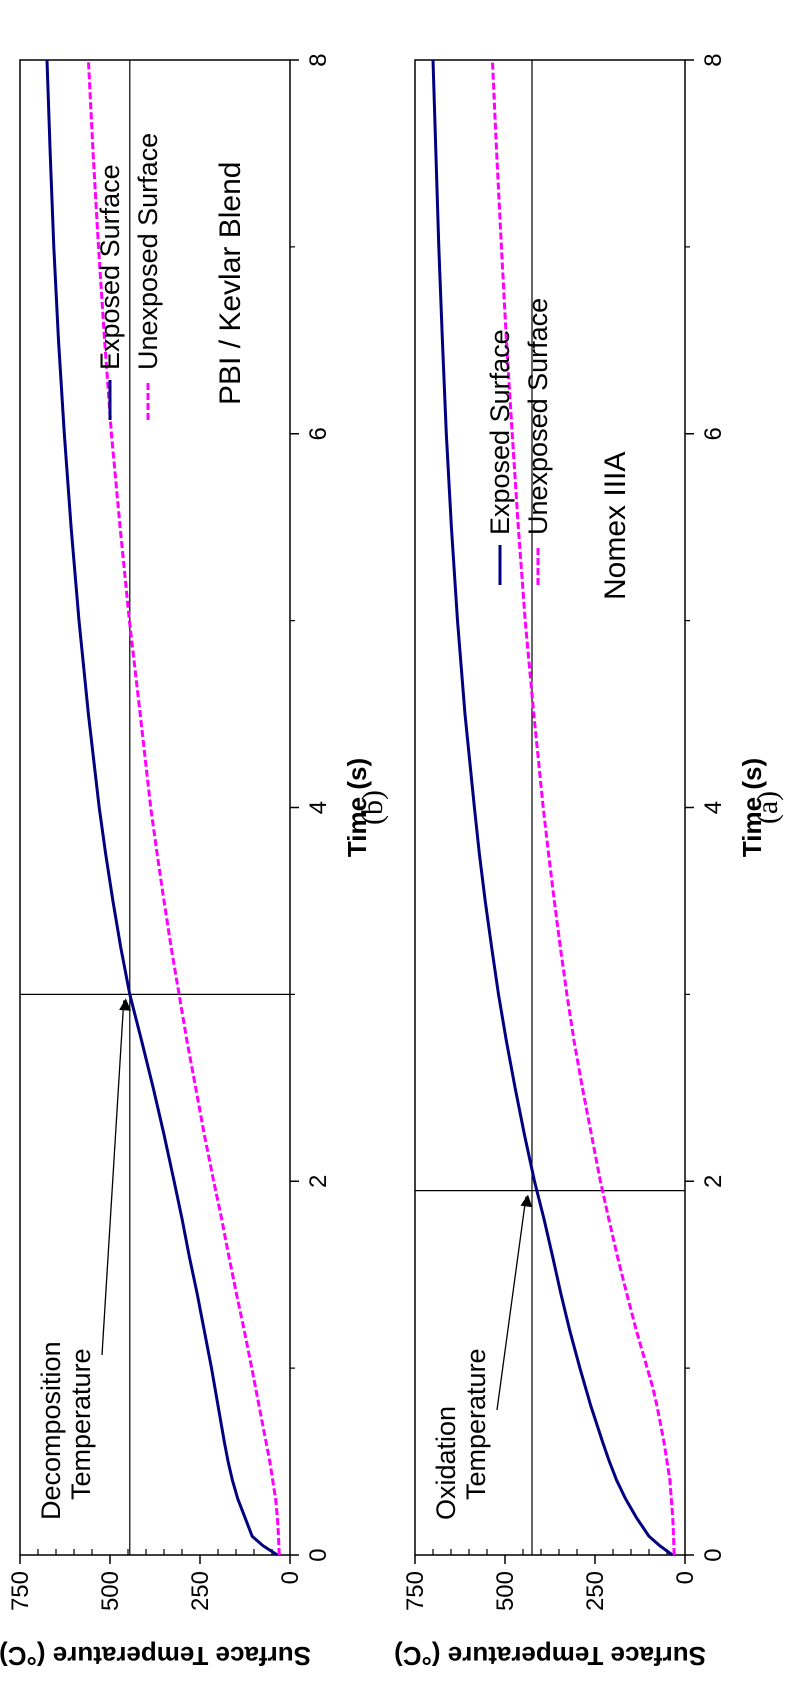 The height and width of the screenshot is (1705, 789). What do you see at coordinates (372, 807) in the screenshot?
I see `panel-caption: (b)` at bounding box center [372, 807].